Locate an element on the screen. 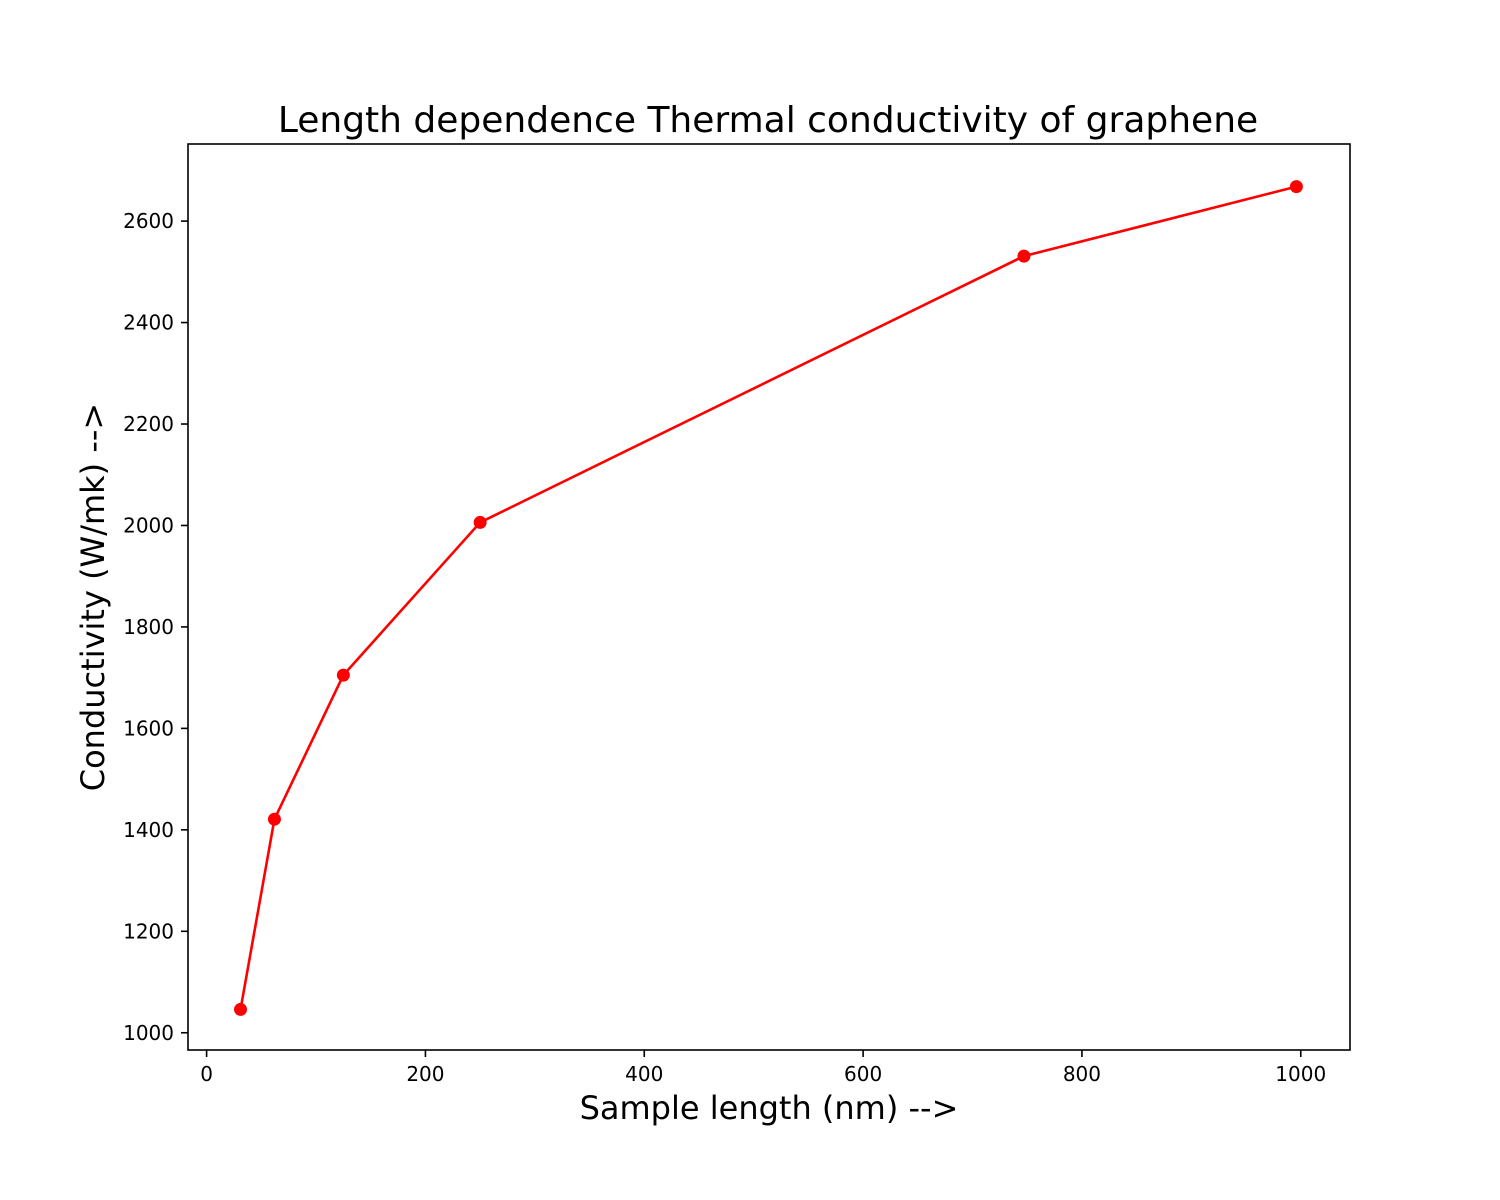  y-axis-label: Conductivity (W/mk) --> is located at coordinates (93, 597).